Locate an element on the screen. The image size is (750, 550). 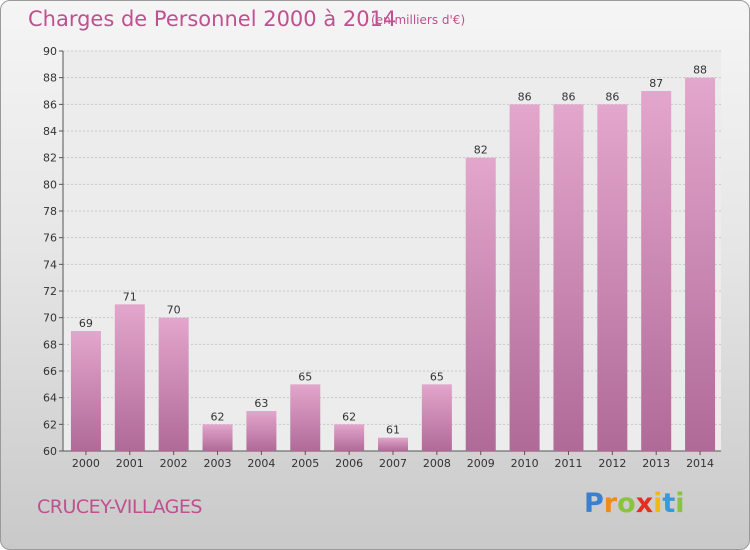
bar-value-label: 71 is located at coordinates (130, 296).